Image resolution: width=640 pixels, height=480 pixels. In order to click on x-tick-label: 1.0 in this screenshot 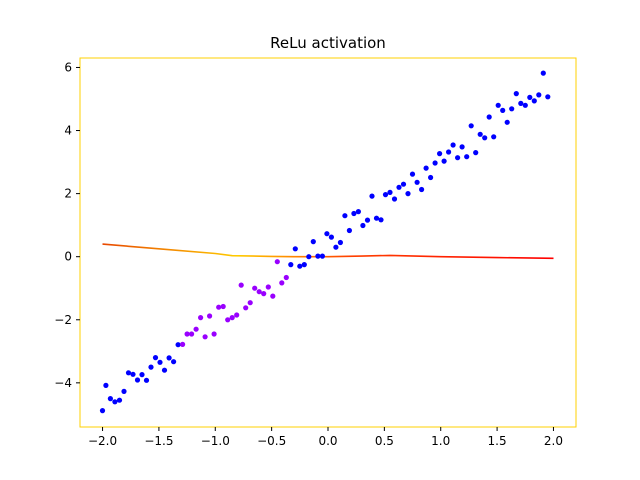, I will do `click(440, 441)`.